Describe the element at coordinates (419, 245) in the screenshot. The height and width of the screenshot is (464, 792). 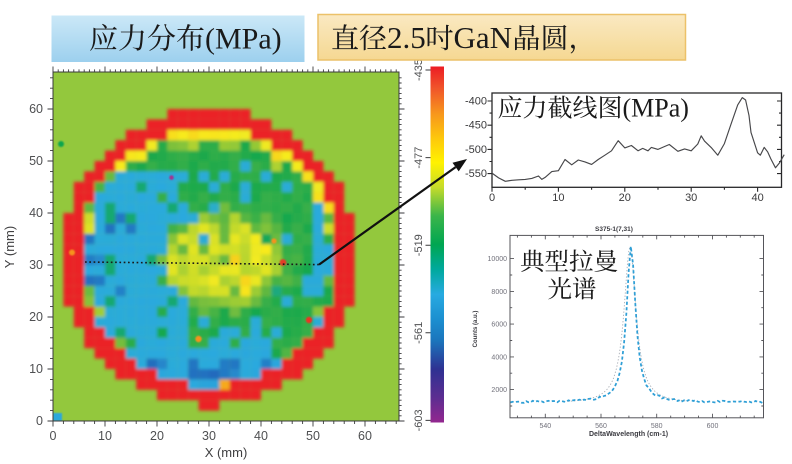
I see `svg-text: -519` at that location.